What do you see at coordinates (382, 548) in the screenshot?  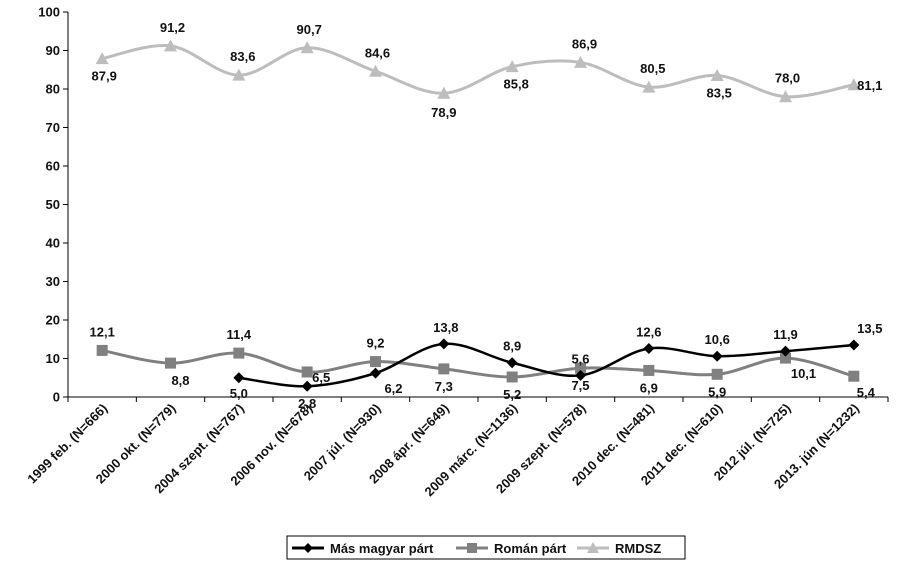 I see `legend-label: Más magyar párt` at bounding box center [382, 548].